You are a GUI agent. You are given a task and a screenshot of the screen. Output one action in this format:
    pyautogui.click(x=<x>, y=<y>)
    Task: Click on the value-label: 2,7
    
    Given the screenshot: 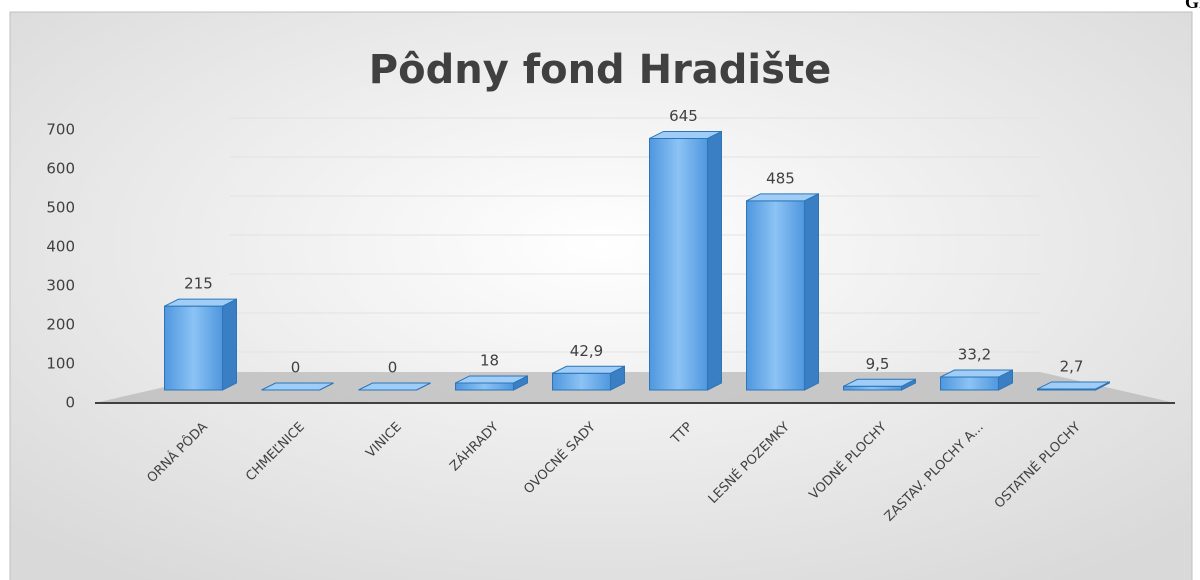 What is the action you would take?
    pyautogui.click(x=1072, y=366)
    